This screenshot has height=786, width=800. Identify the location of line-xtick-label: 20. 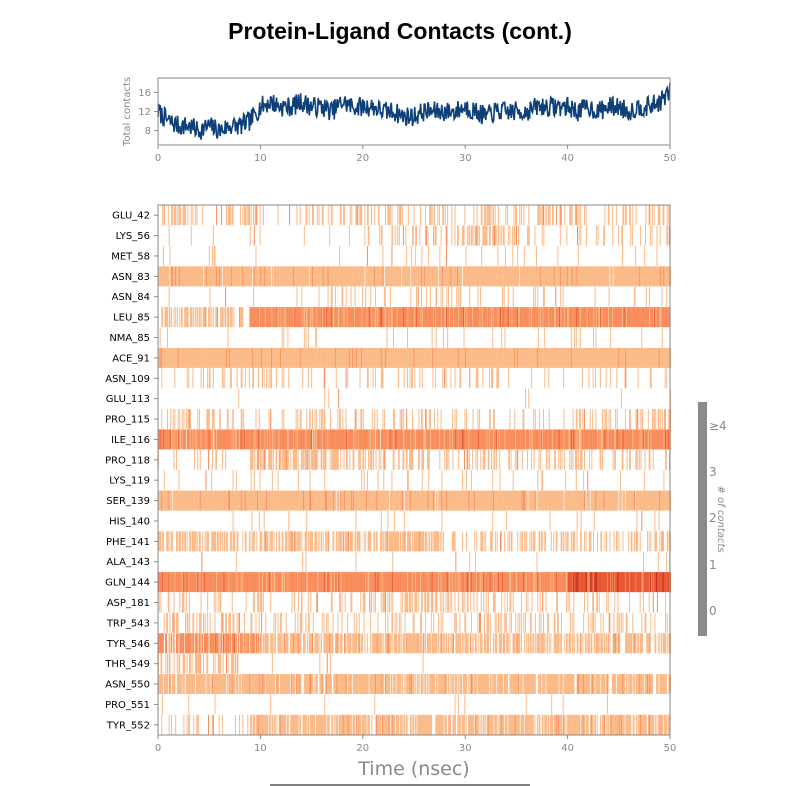
(362, 158).